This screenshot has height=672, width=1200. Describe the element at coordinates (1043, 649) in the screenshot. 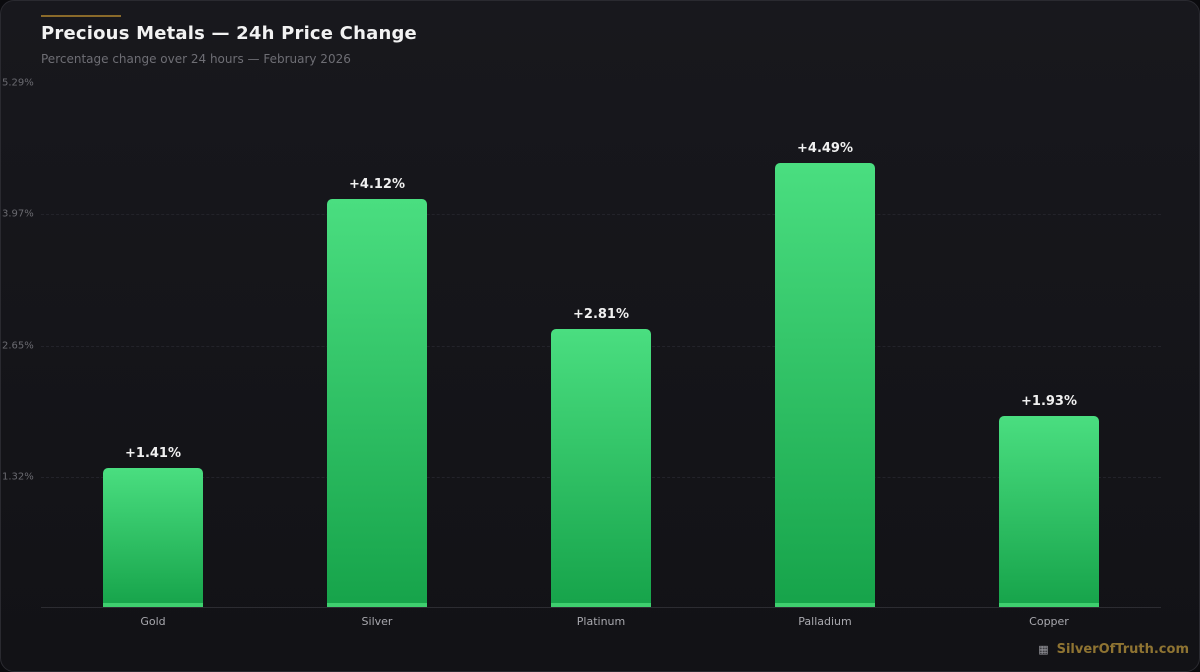

I see `silver-bars-icon: ▦` at that location.